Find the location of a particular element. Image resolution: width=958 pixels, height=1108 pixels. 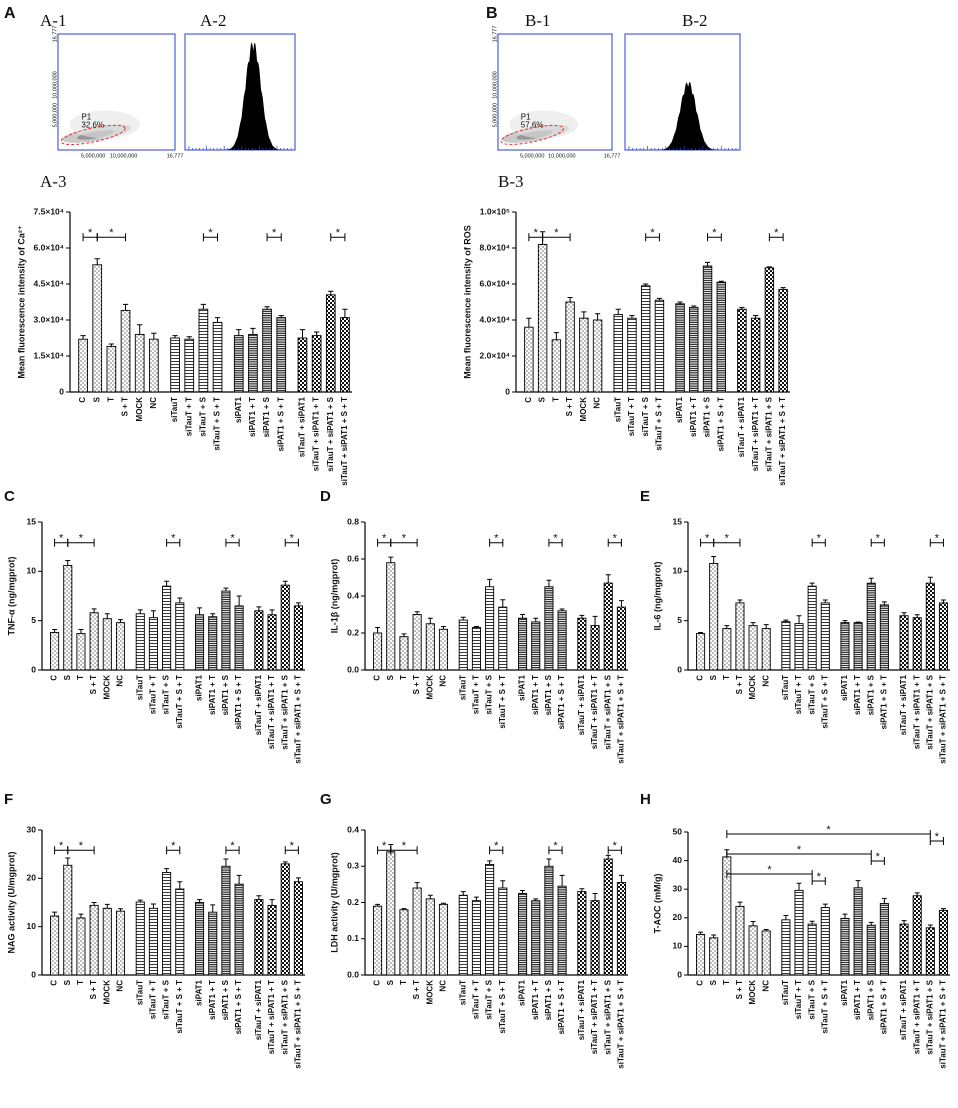

x-tick-label: siTauT + siPAT1 is located at coordinates (581, 704).